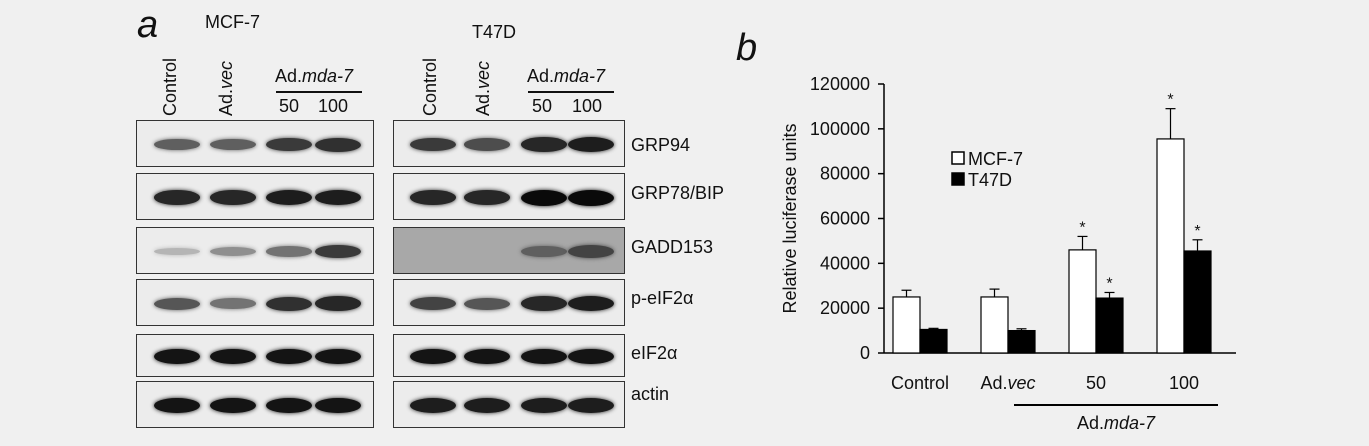  I want to click on y-tick-label: 40000, so click(845, 263).